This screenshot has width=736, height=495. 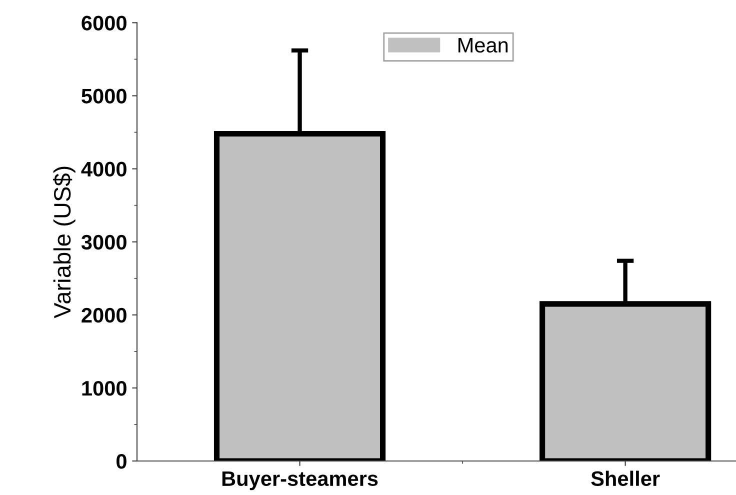 What do you see at coordinates (103, 242) in the screenshot?
I see `y-tick-label: 3000` at bounding box center [103, 242].